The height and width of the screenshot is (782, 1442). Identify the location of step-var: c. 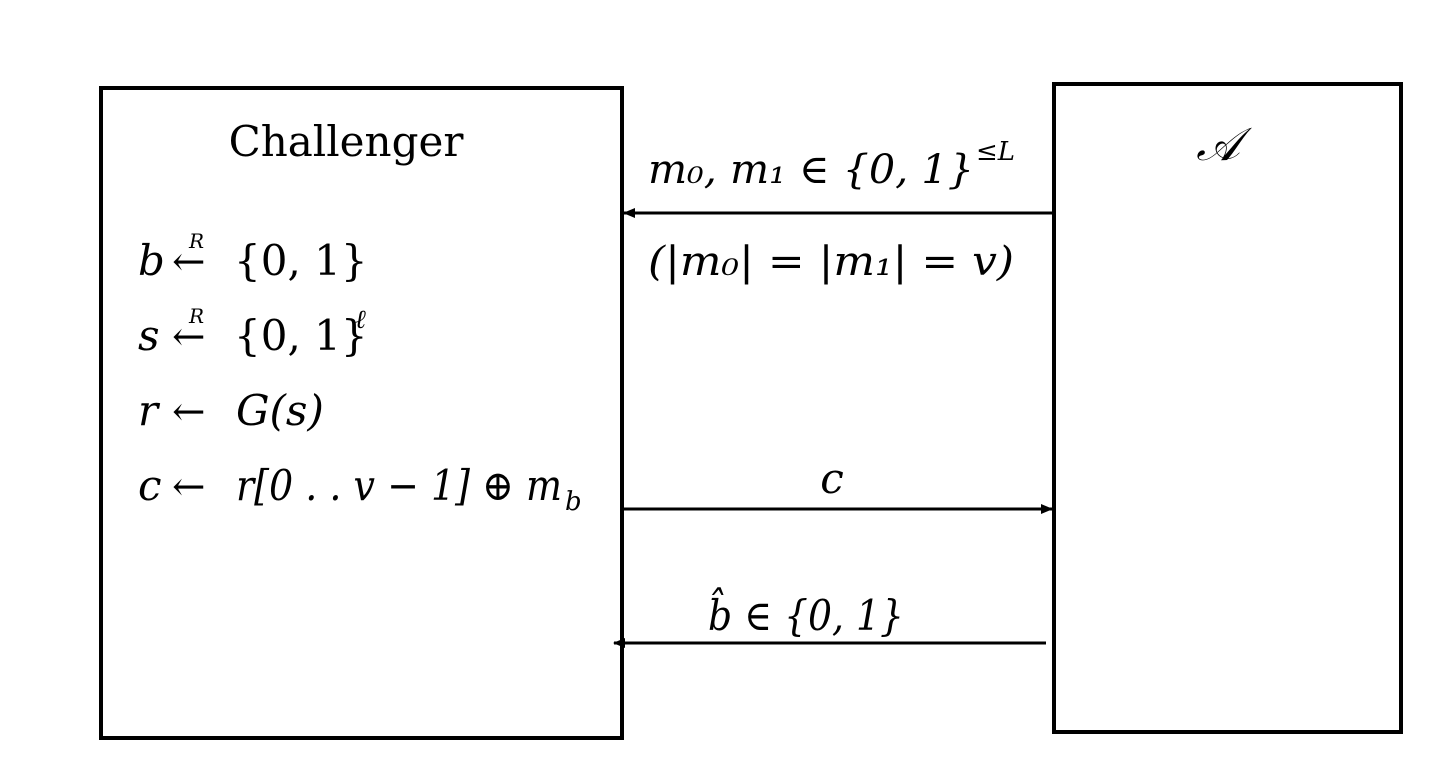
(150, 485).